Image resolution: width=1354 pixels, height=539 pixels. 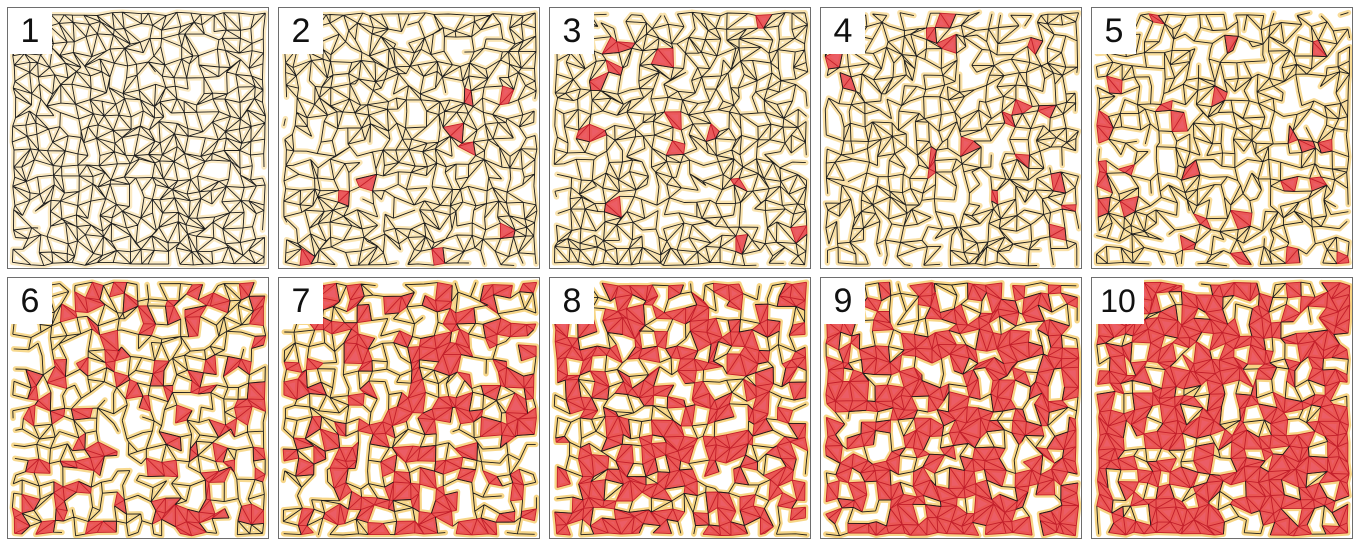 What do you see at coordinates (1222, 138) in the screenshot?
I see `network-panel-5: 5` at bounding box center [1222, 138].